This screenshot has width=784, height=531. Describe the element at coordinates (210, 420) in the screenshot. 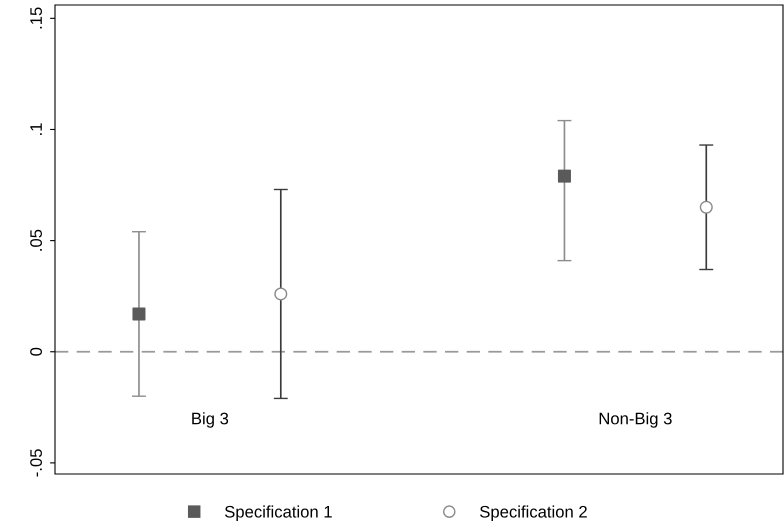

I see `x-tick-label: Big 3` at that location.